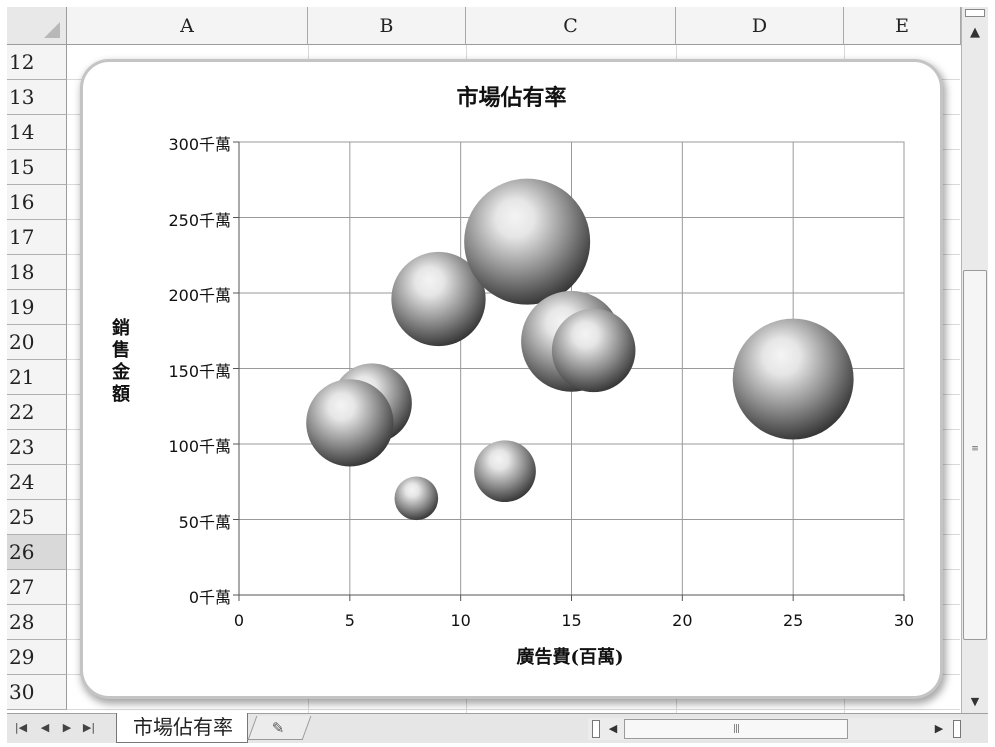 This screenshot has width=995, height=747. I want to click on horizontal-scroll-thumb, so click(736, 729).